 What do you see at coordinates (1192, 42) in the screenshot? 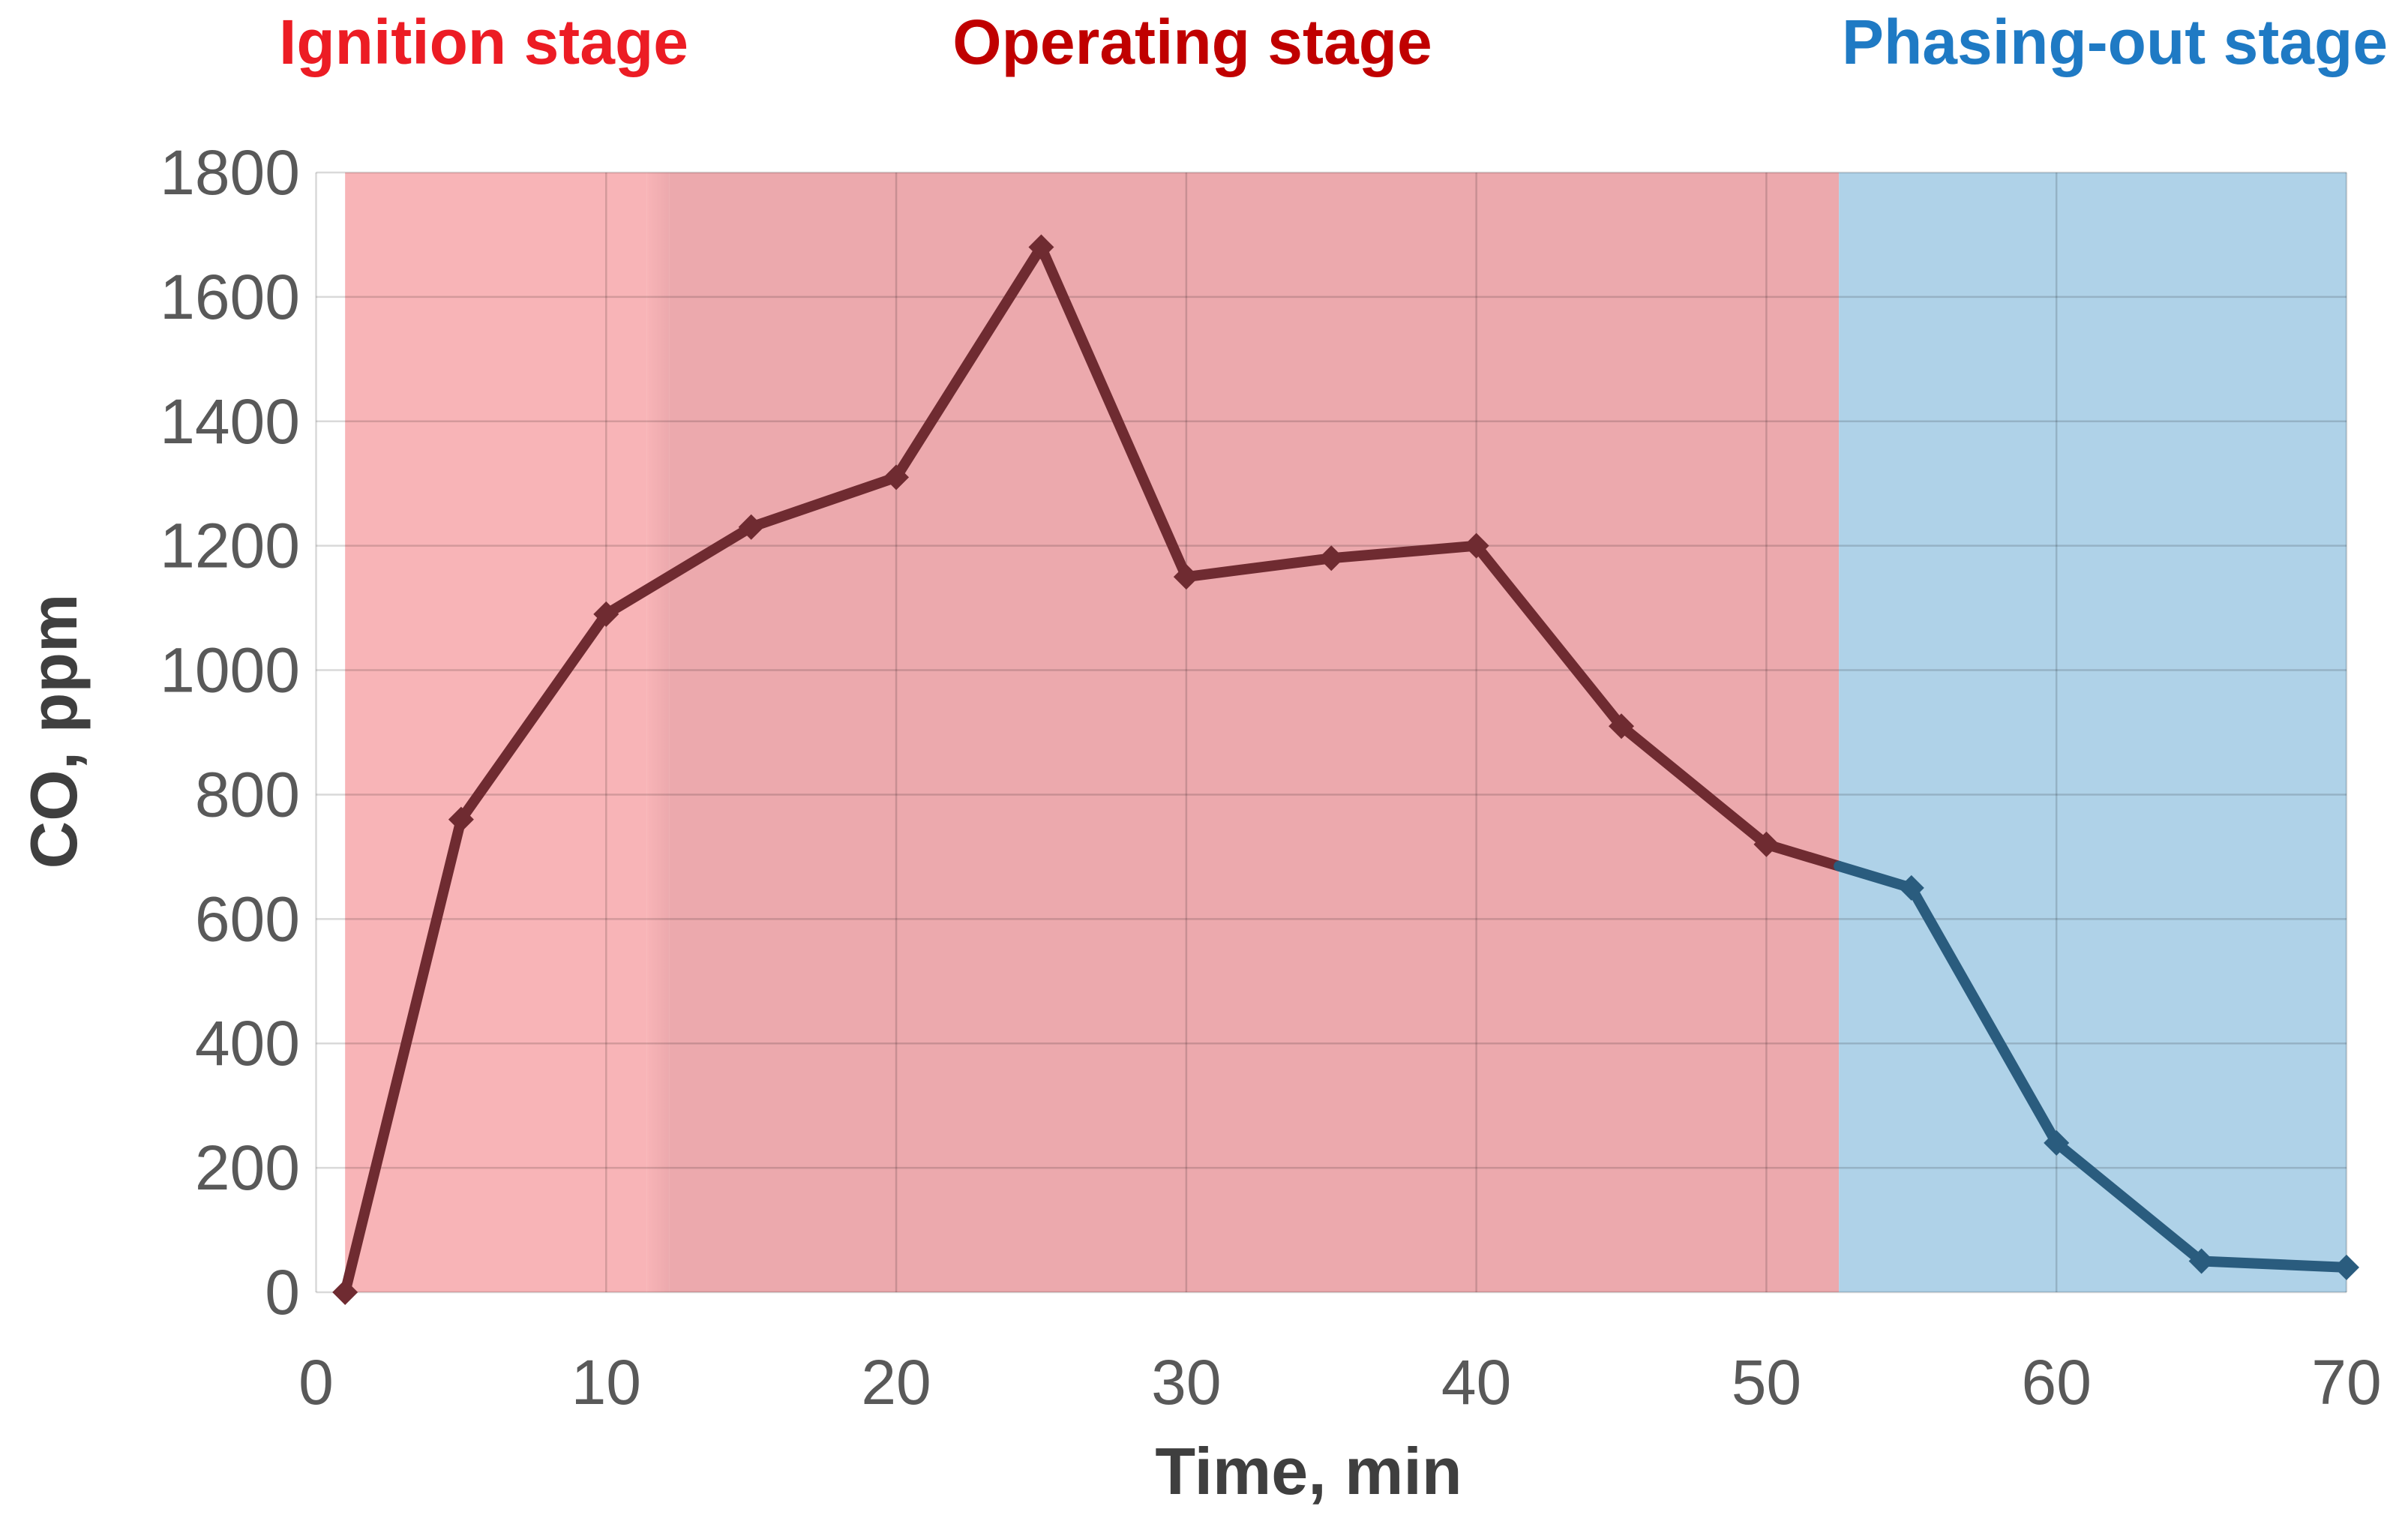
I see `stage-label-operating: Operating stage` at bounding box center [1192, 42].